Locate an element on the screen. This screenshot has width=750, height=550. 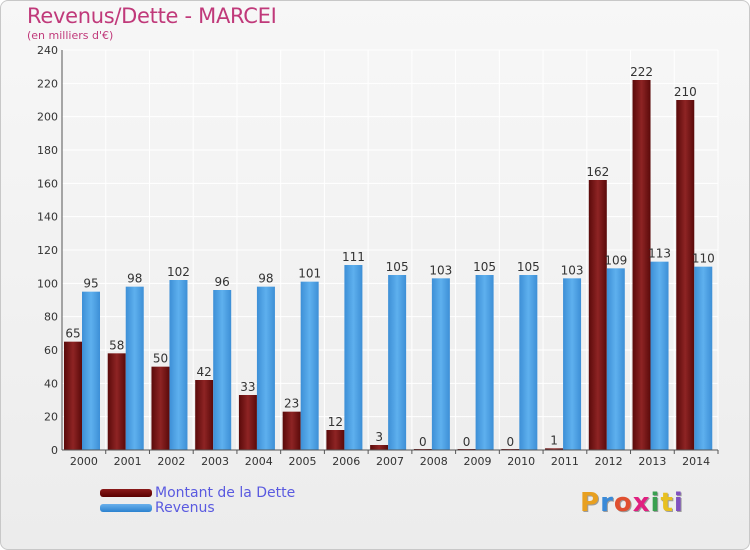
data-label-debt: 58 is located at coordinates (116, 345).